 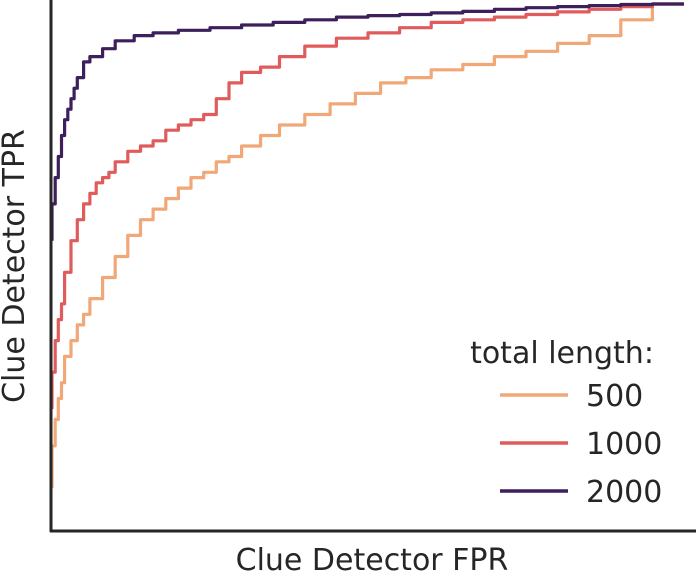 I want to click on legend: total length: 500 1000 2000, so click(x=566, y=423).